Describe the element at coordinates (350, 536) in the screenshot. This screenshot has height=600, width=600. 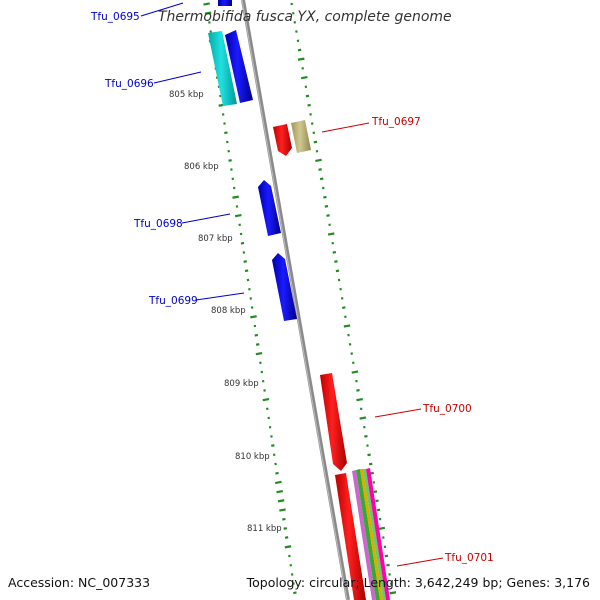
I see `gene-feature-tfu0701-red` at that location.